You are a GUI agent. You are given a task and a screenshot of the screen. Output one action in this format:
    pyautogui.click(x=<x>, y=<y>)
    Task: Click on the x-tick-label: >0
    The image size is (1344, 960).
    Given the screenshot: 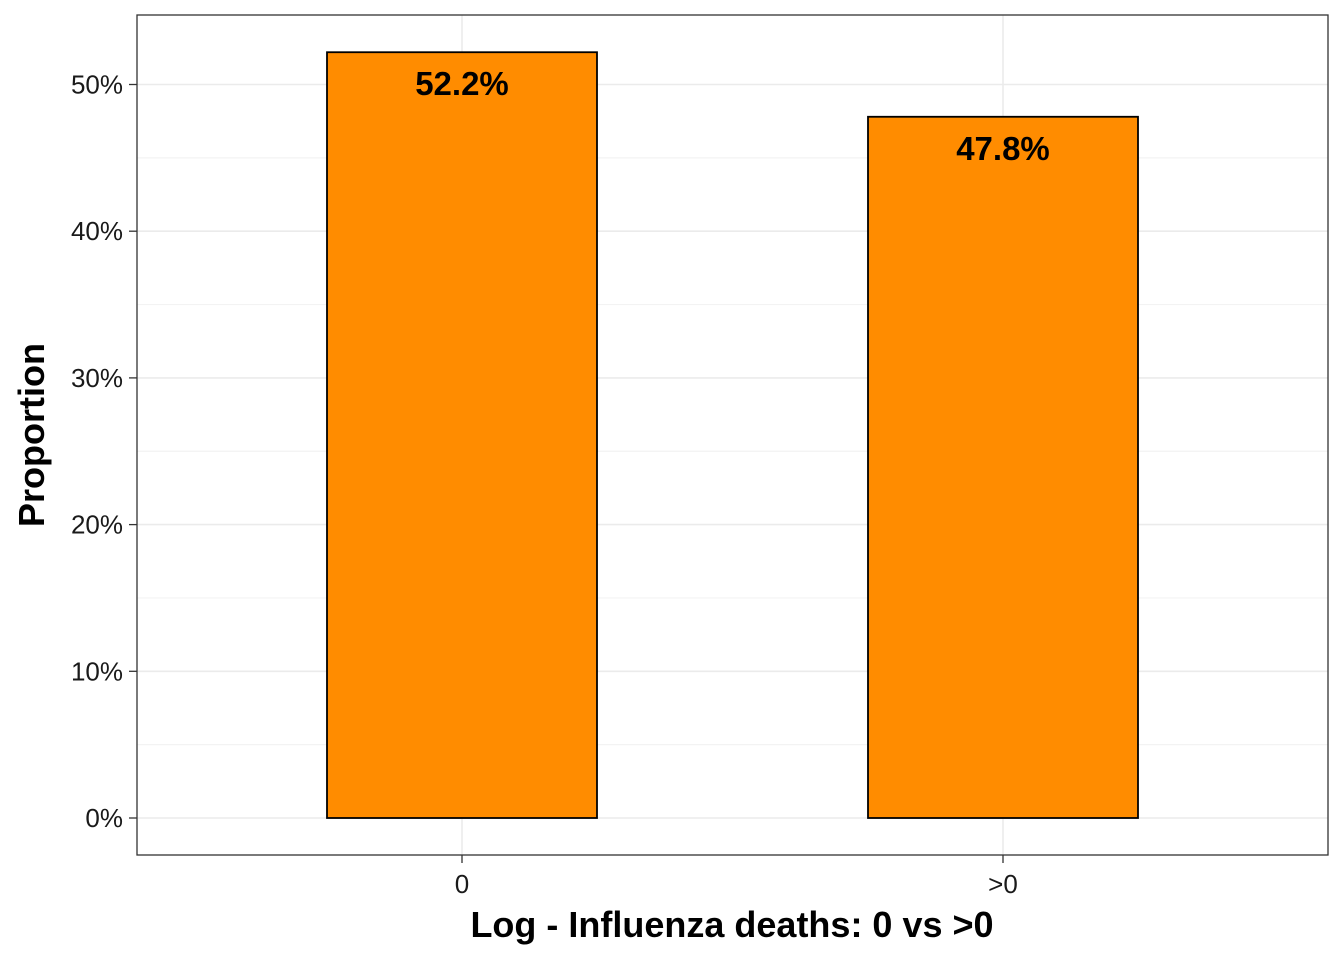 What is the action you would take?
    pyautogui.click(x=1003, y=884)
    